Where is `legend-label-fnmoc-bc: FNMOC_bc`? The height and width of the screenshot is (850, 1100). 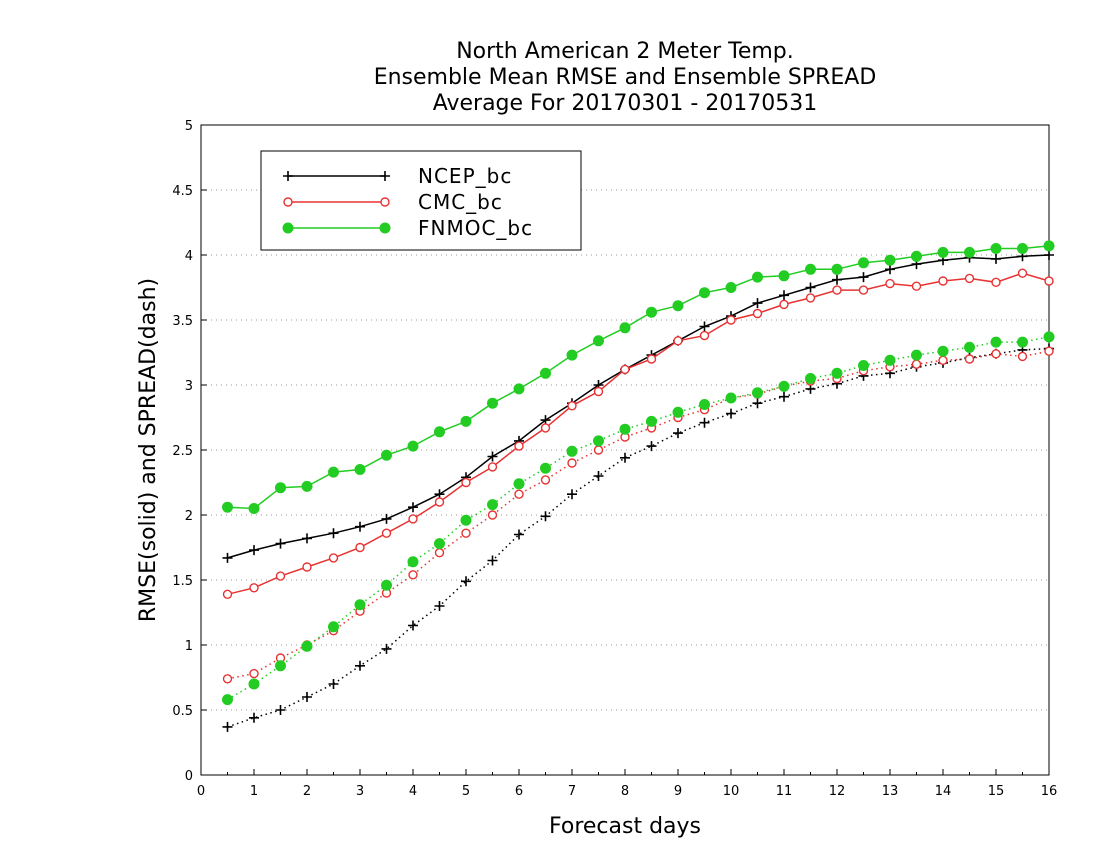 legend-label-fnmoc-bc: FNMOC_bc is located at coordinates (475, 228).